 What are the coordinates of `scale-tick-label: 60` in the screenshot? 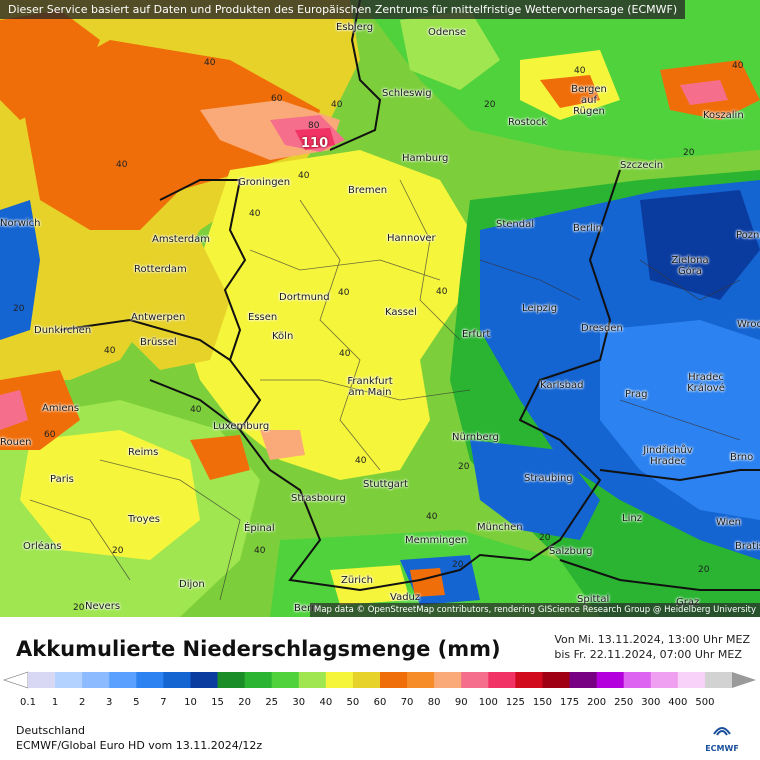 It's located at (380, 702).